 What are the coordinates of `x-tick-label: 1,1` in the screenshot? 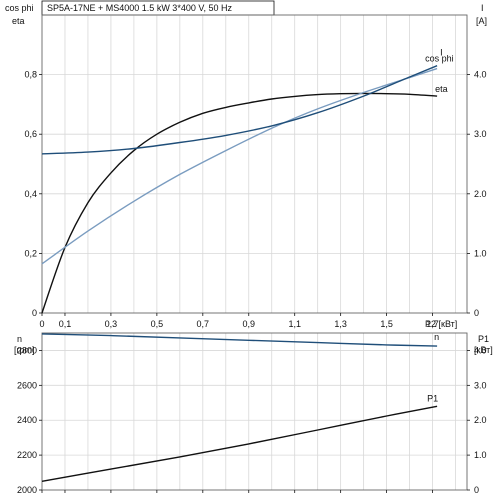 It's located at (294, 324).